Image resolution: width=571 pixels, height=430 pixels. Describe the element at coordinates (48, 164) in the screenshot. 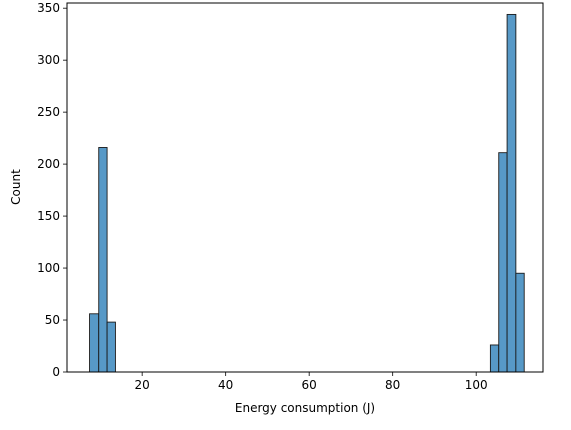

I see `y-tick-label: 200` at that location.